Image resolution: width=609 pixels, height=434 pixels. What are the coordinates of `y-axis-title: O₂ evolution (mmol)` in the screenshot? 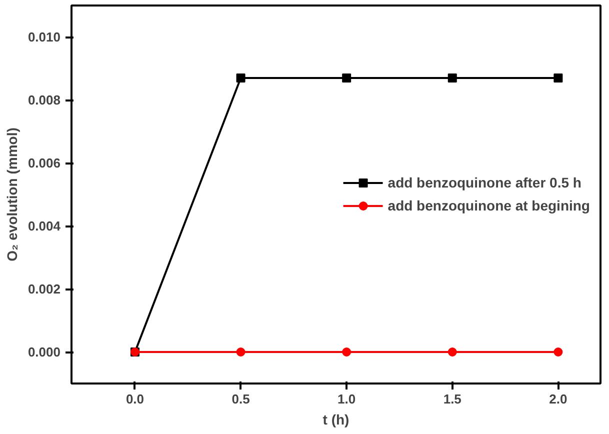 It's located at (12, 195).